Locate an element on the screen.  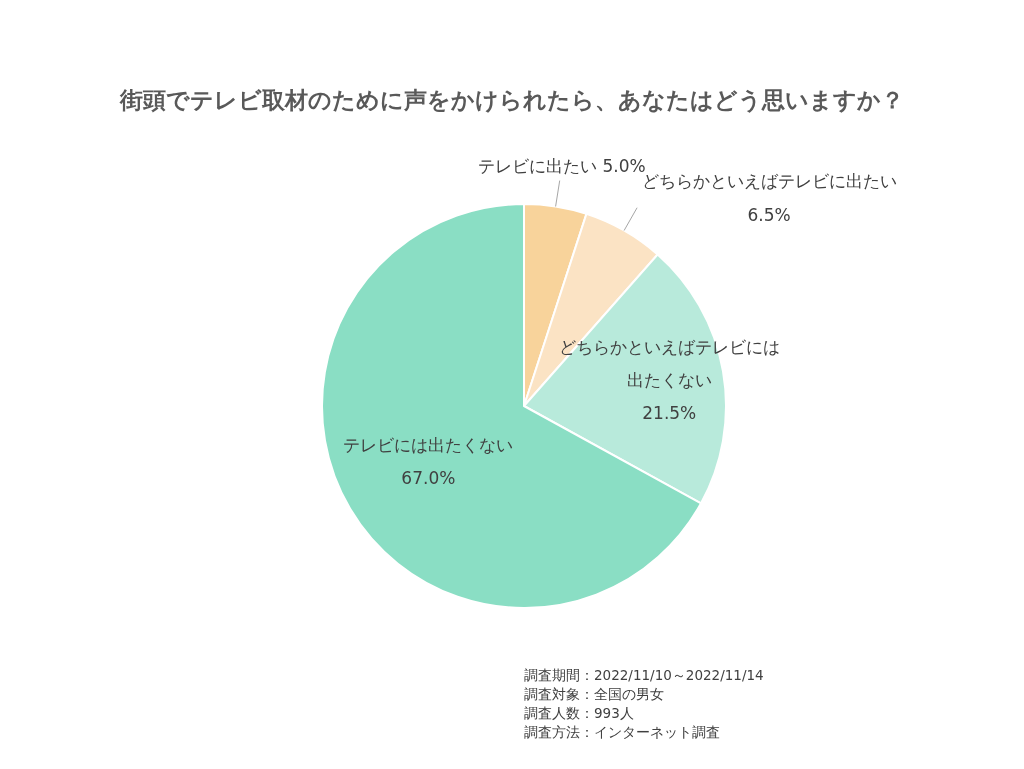
text: 調査期間：2022/11/10～2022/11/14 is located at coordinates (644, 675).